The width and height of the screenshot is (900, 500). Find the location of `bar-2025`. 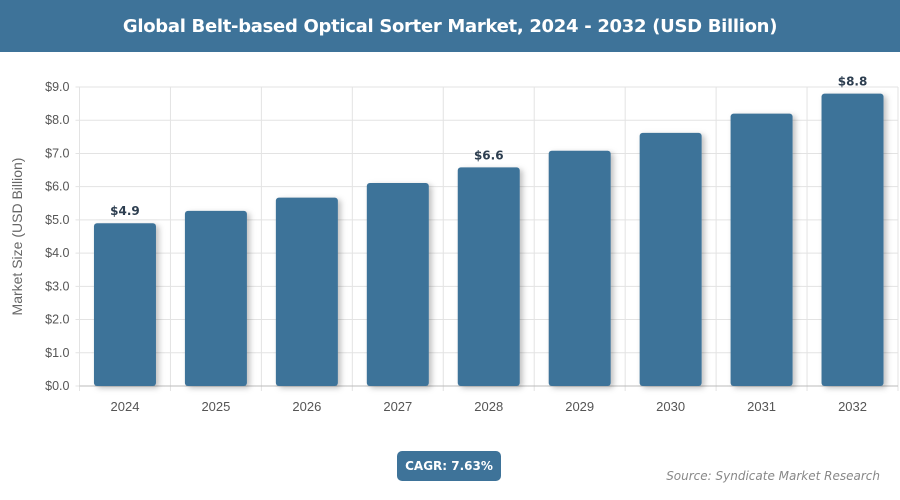

bar-2025 is located at coordinates (215, 298).